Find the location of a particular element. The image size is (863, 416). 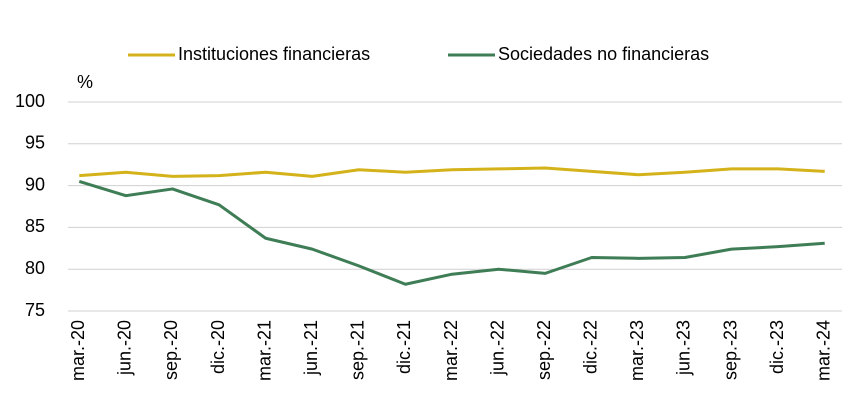

x-tick-label: mar.-24 is located at coordinates (823, 350).